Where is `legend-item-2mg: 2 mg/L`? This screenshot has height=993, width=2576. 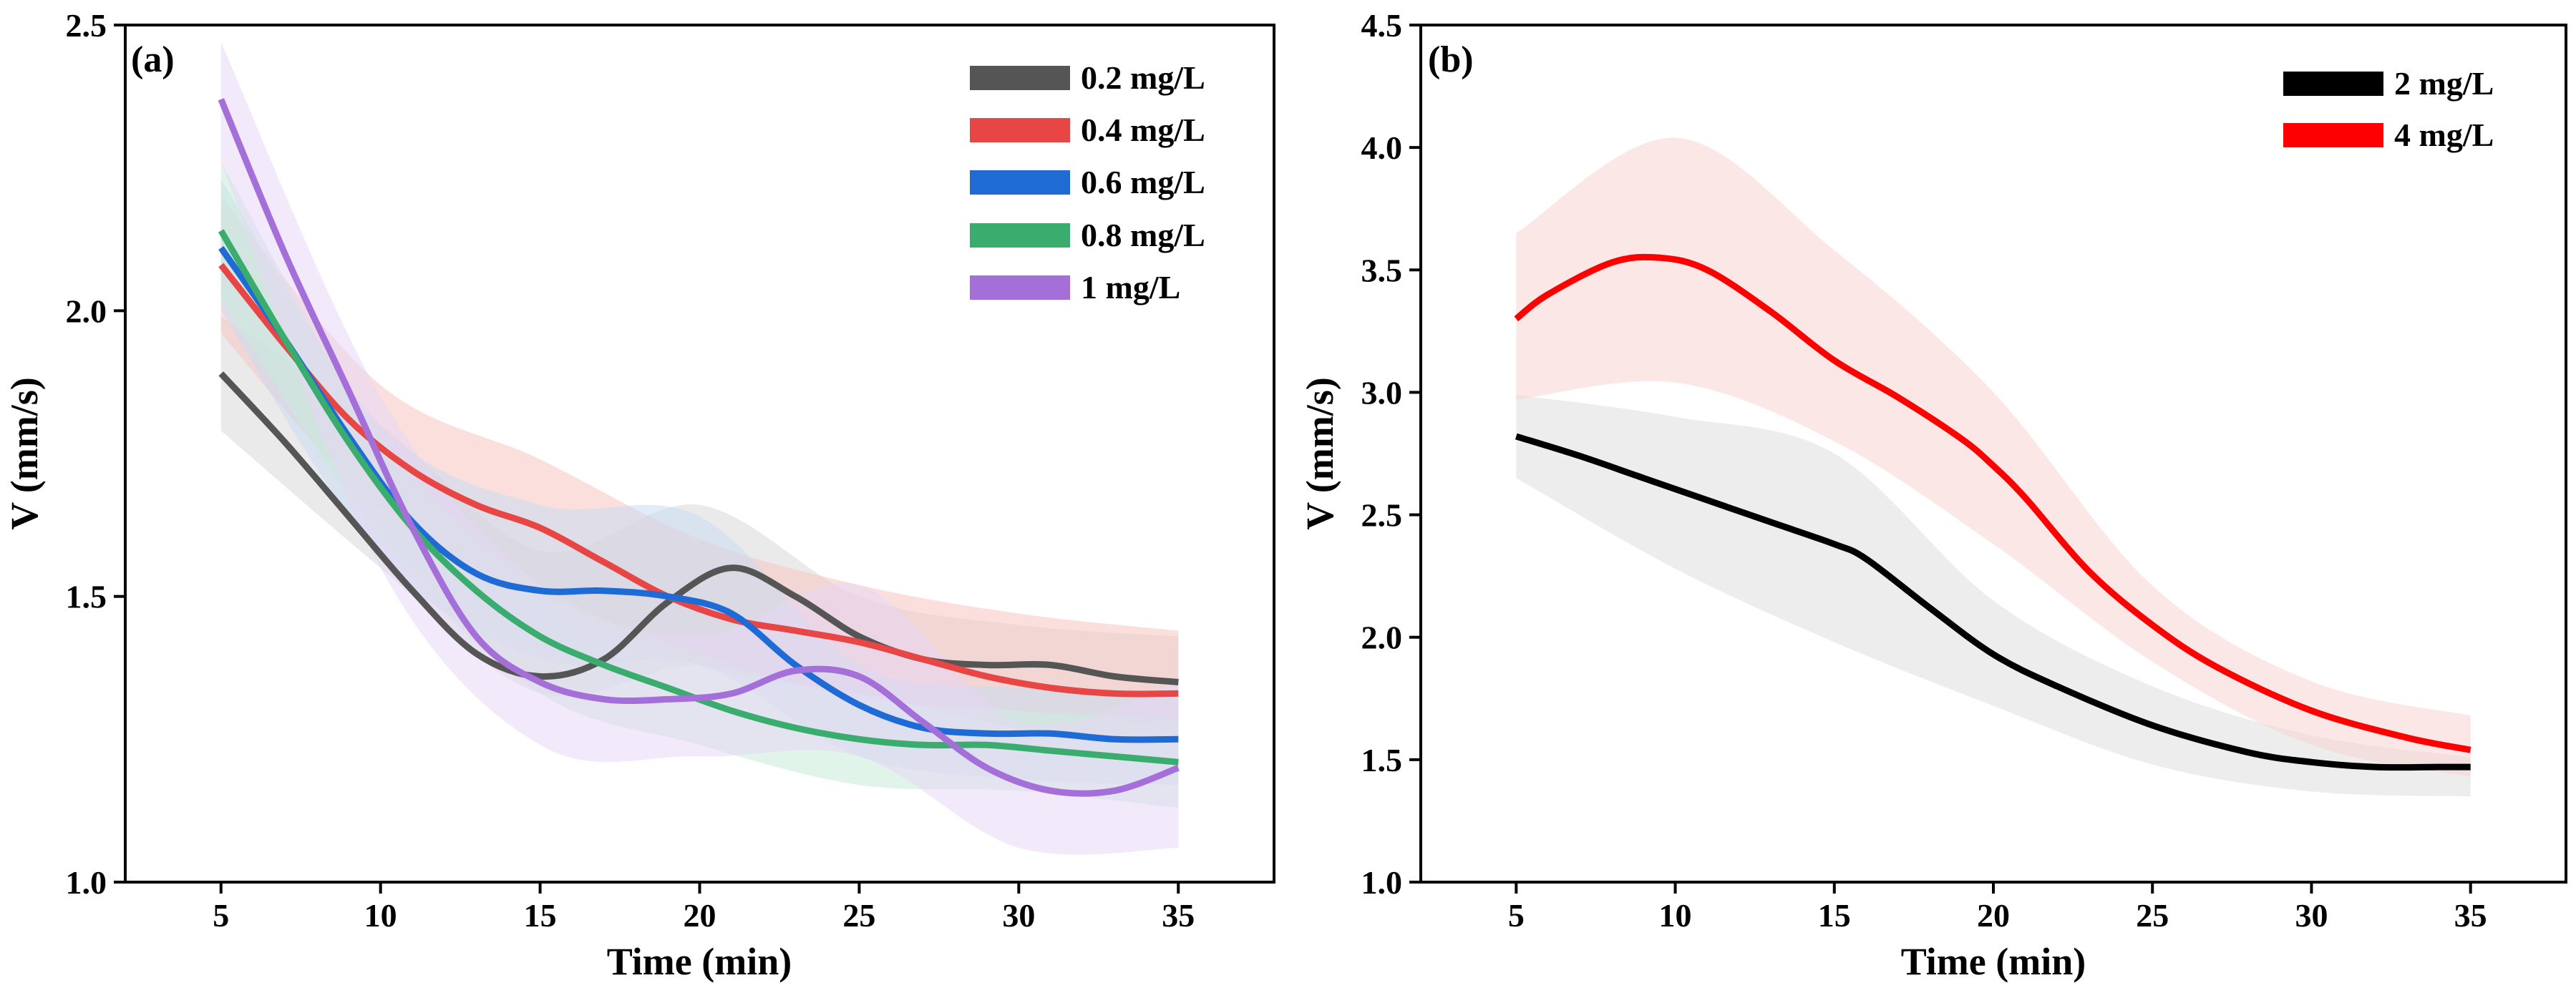
legend-item-2mg: 2 mg/L is located at coordinates (2388, 83).